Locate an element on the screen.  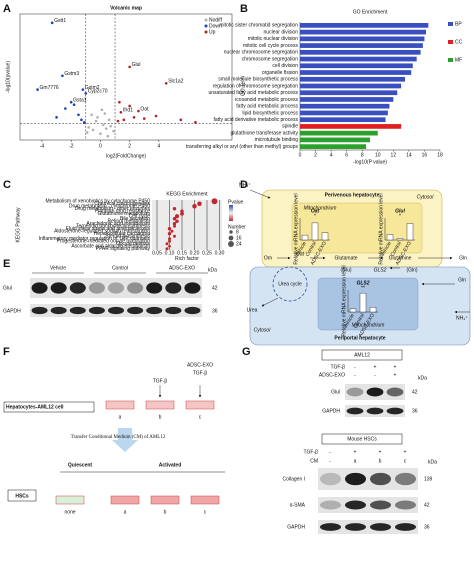
diagram-text: Gln is located at coordinates (462, 280).